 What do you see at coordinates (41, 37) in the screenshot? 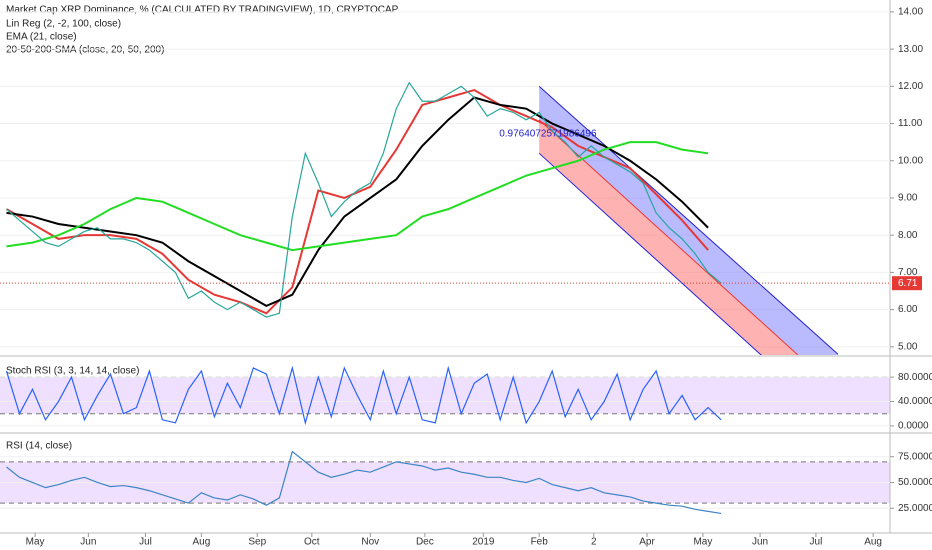
I see `legend-line: EMA (21, close)` at bounding box center [41, 37].